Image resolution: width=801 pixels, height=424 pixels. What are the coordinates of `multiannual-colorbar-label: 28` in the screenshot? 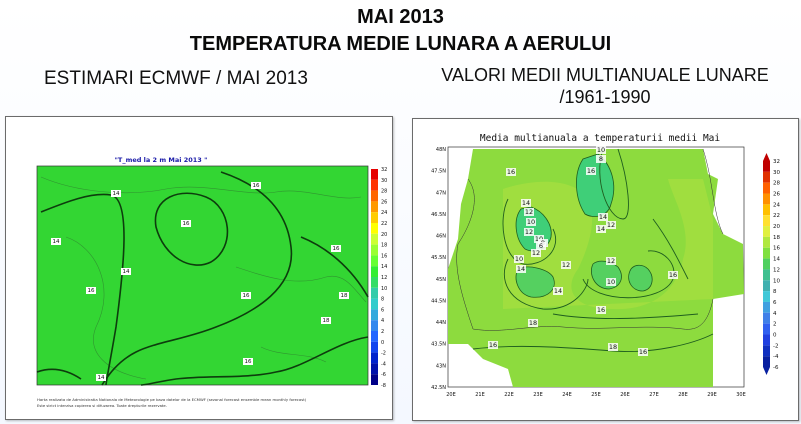 It's located at (776, 184).